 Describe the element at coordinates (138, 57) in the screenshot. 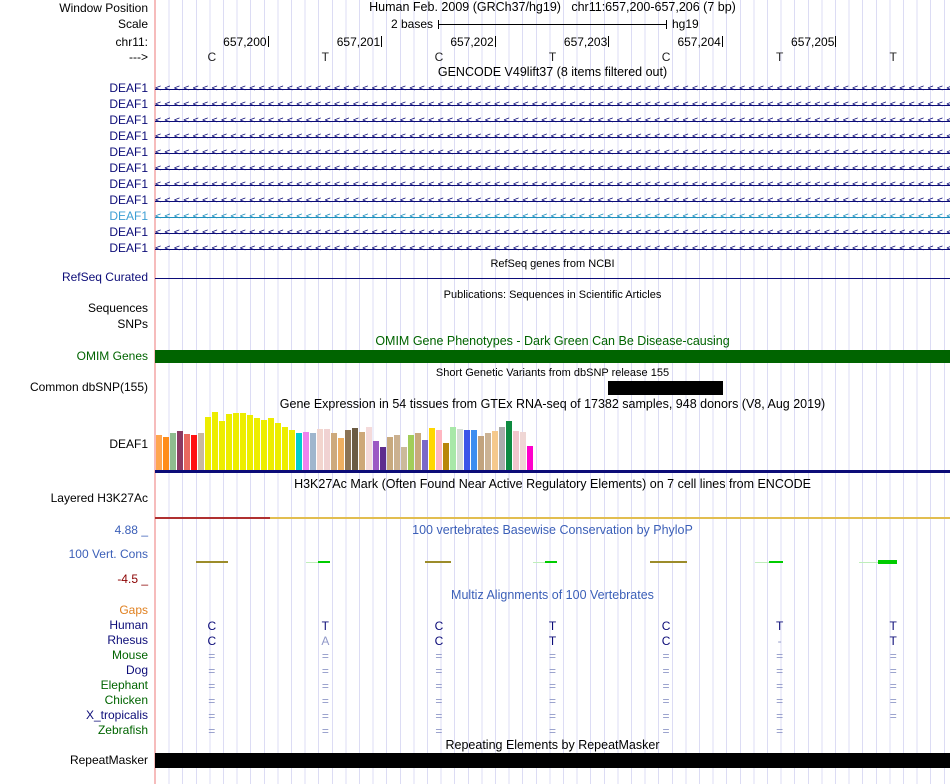

I see `left-label--: --->` at that location.